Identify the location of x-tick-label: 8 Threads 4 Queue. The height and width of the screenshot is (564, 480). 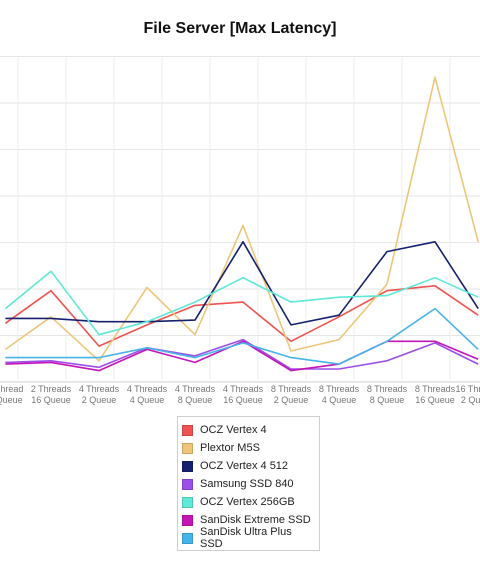
(339, 394).